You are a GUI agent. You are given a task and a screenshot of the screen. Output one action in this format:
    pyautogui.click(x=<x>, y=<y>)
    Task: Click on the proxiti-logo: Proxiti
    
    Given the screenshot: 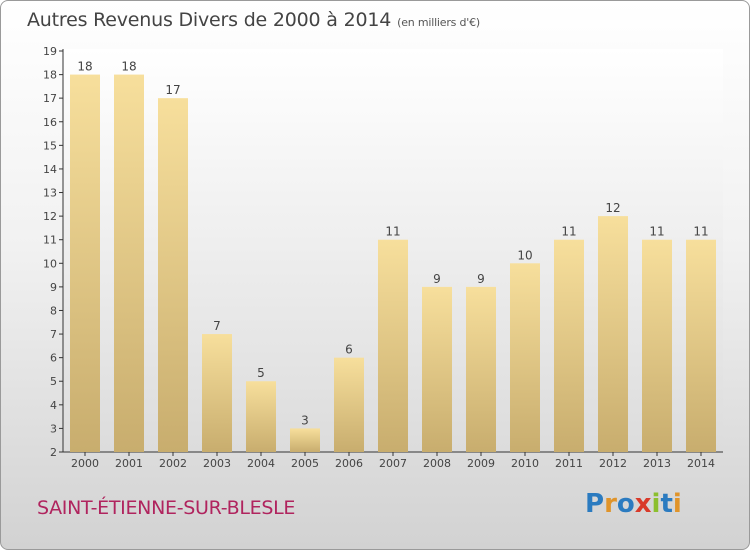 What is the action you would take?
    pyautogui.click(x=633, y=504)
    